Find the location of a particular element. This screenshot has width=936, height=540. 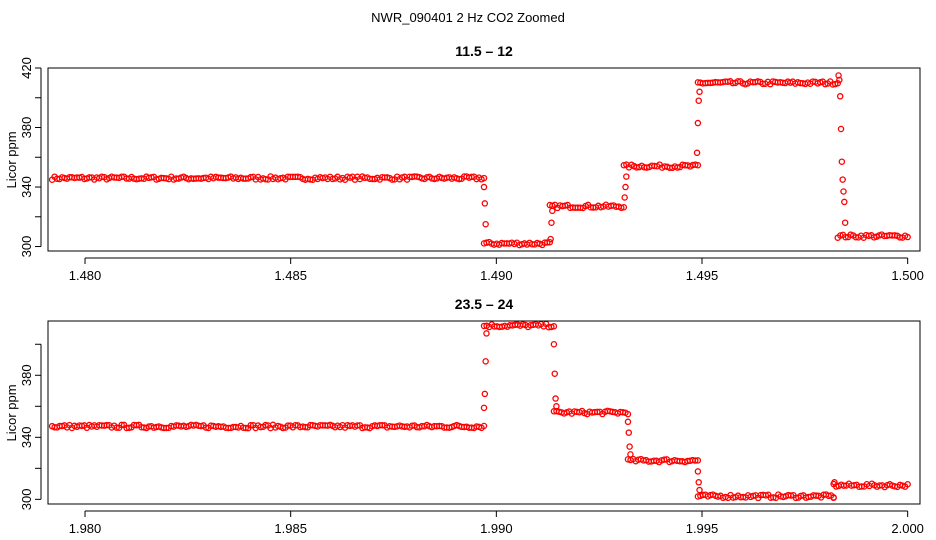

y-axis-label-bottom: Licor ppm is located at coordinates (11, 412).